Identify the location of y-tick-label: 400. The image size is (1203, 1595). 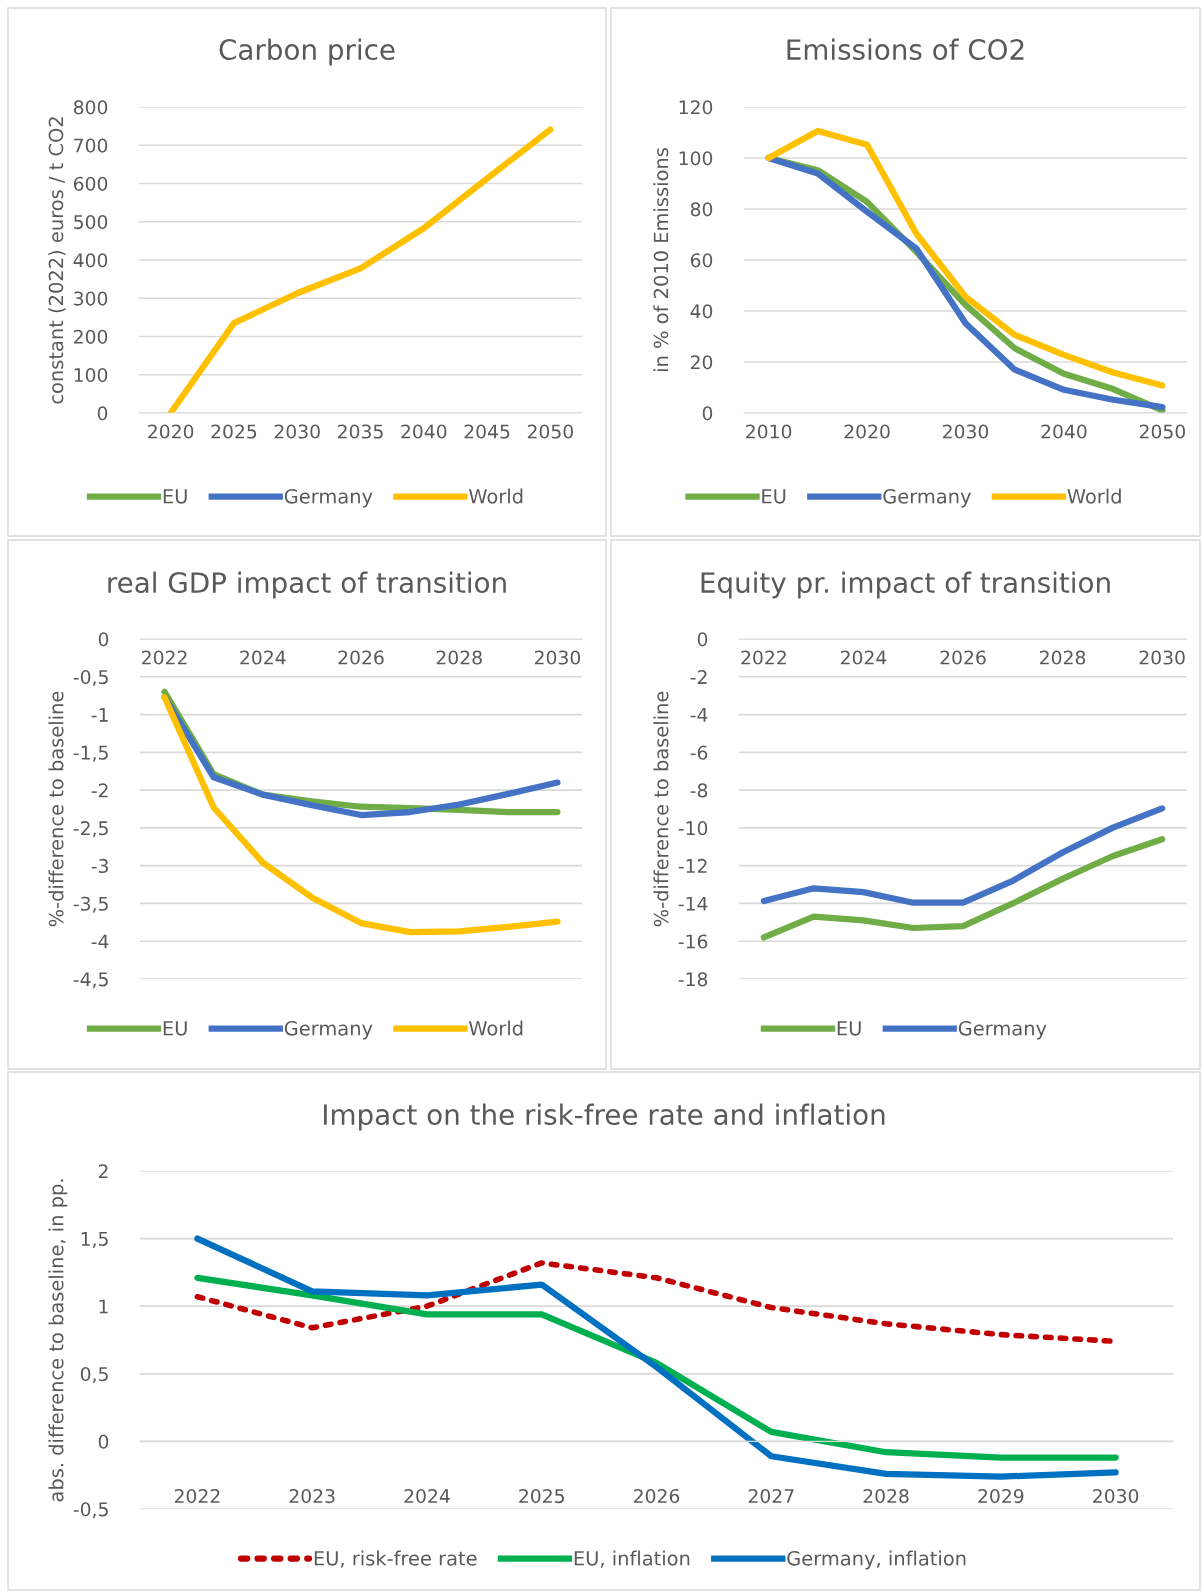
(90, 260).